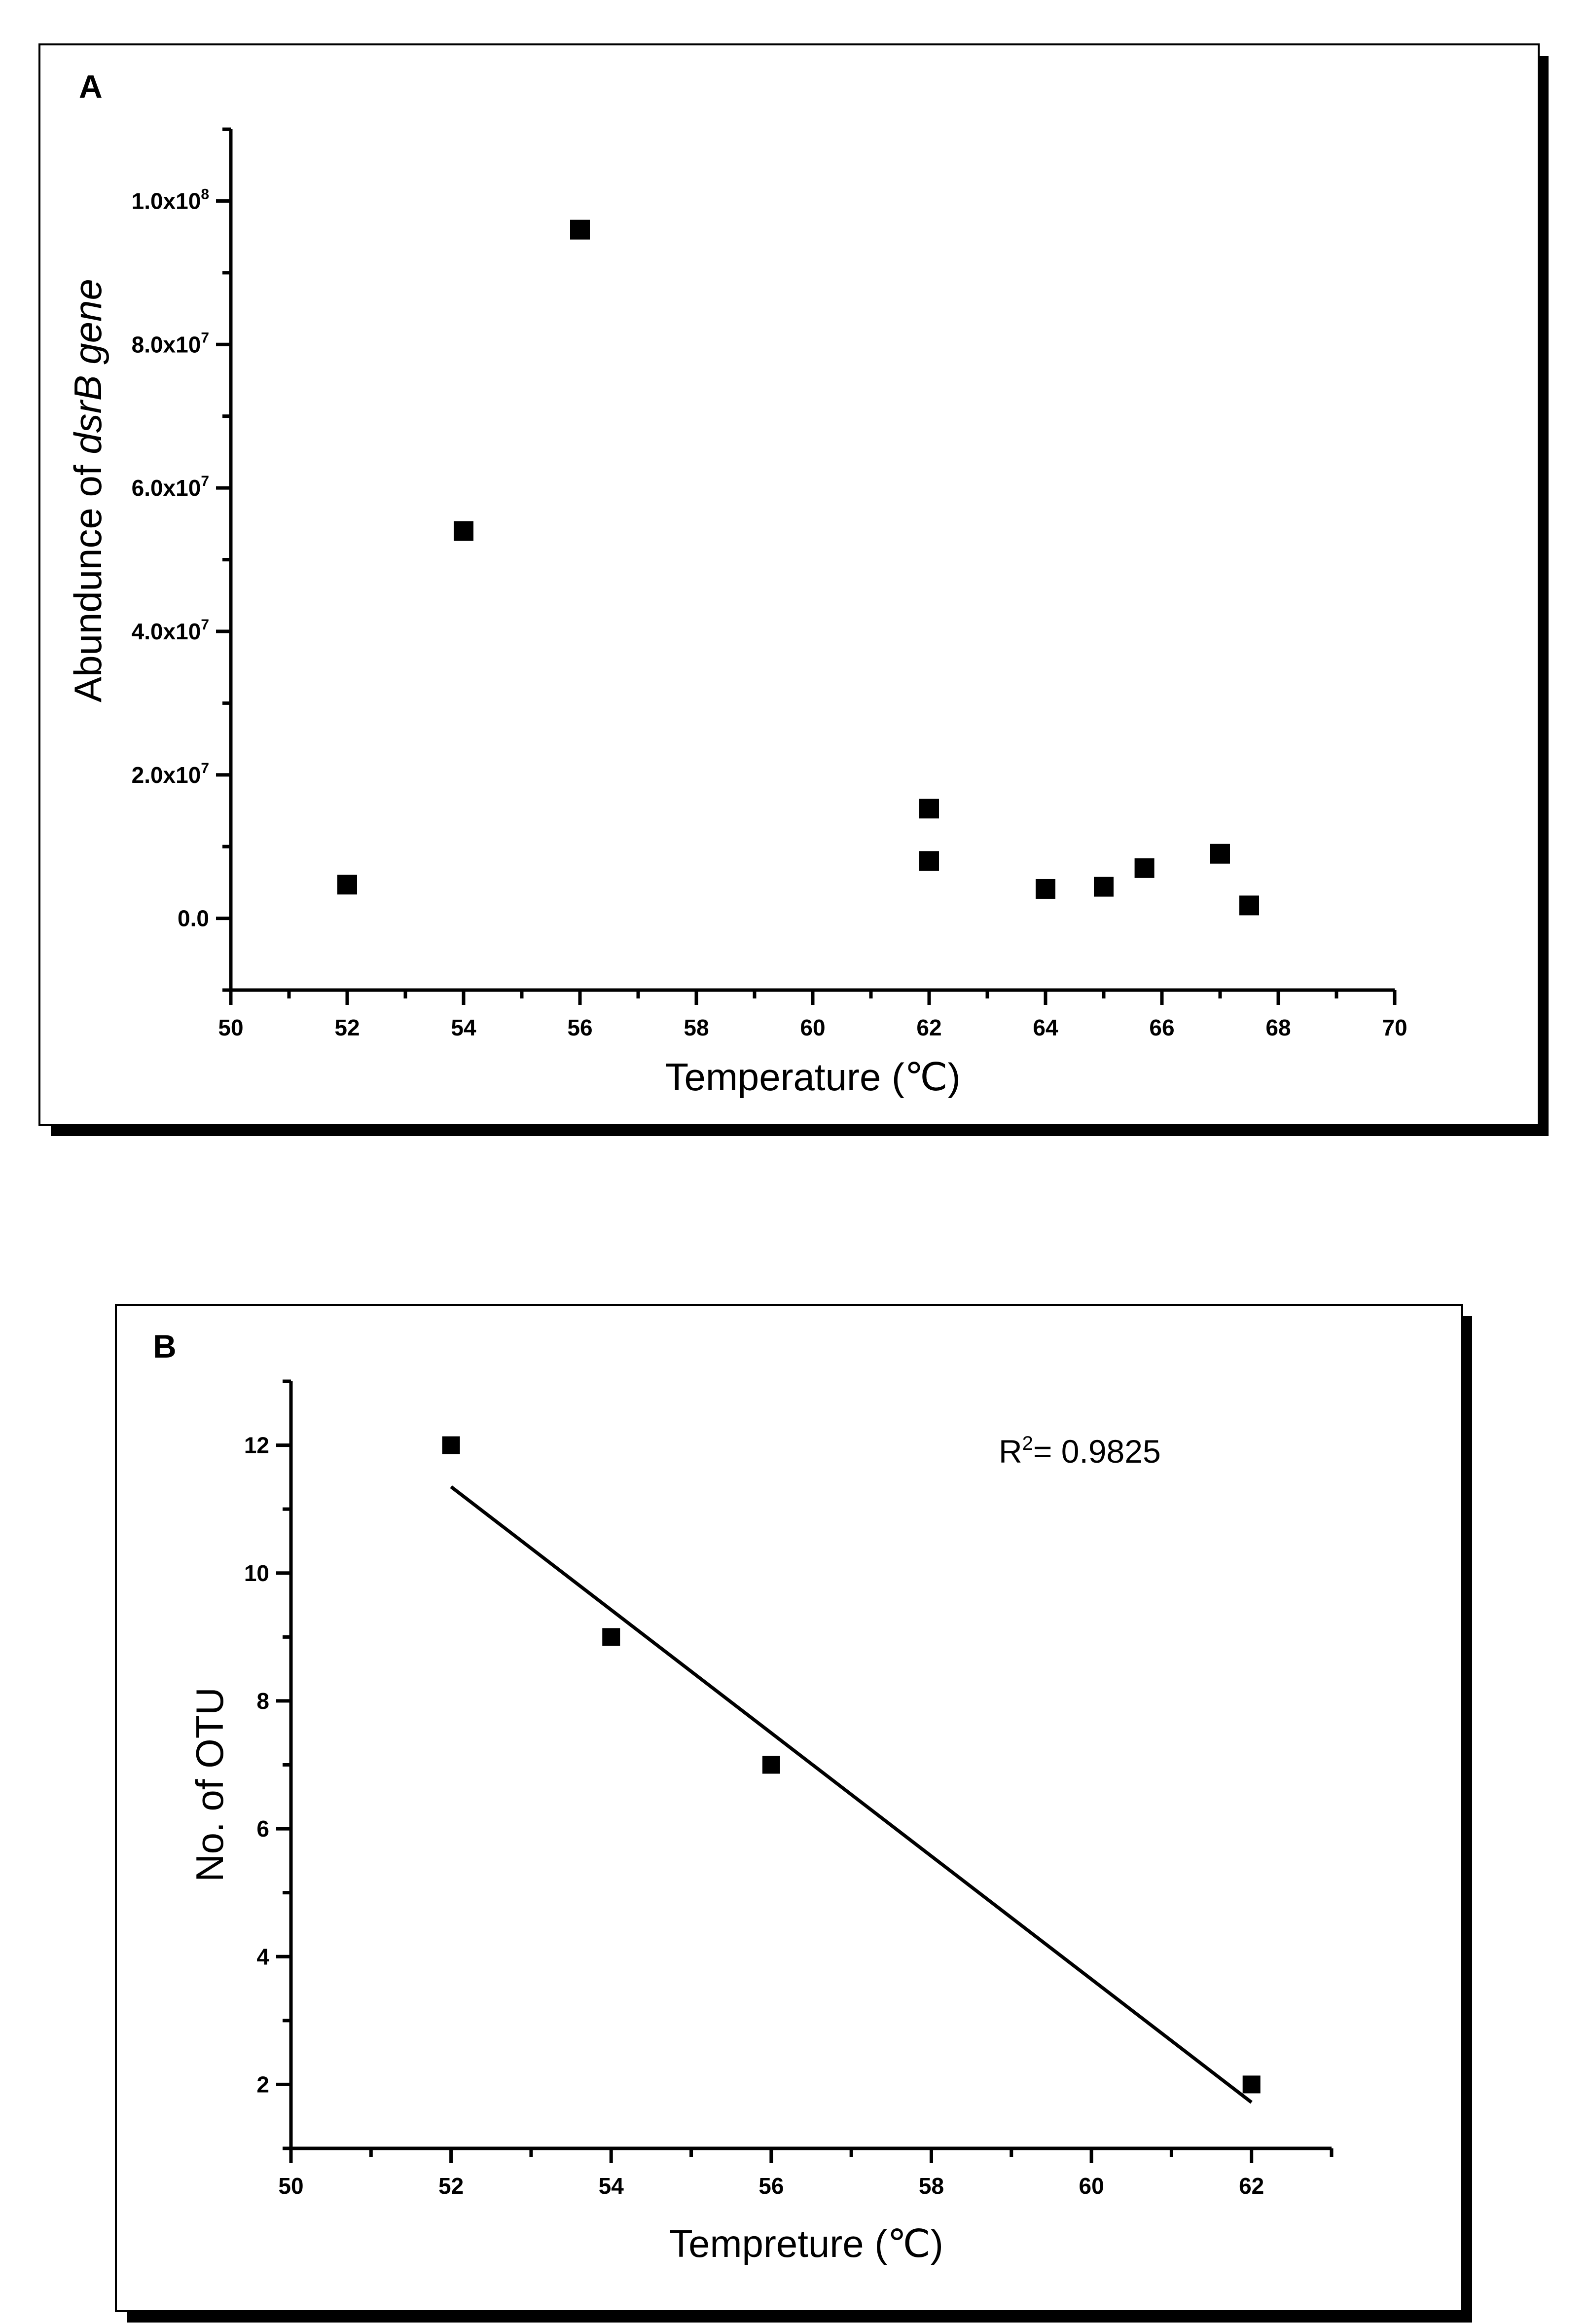 This screenshot has width=1588, height=2324. Describe the element at coordinates (256, 1573) in the screenshot. I see `y-tick-label: 10` at that location.